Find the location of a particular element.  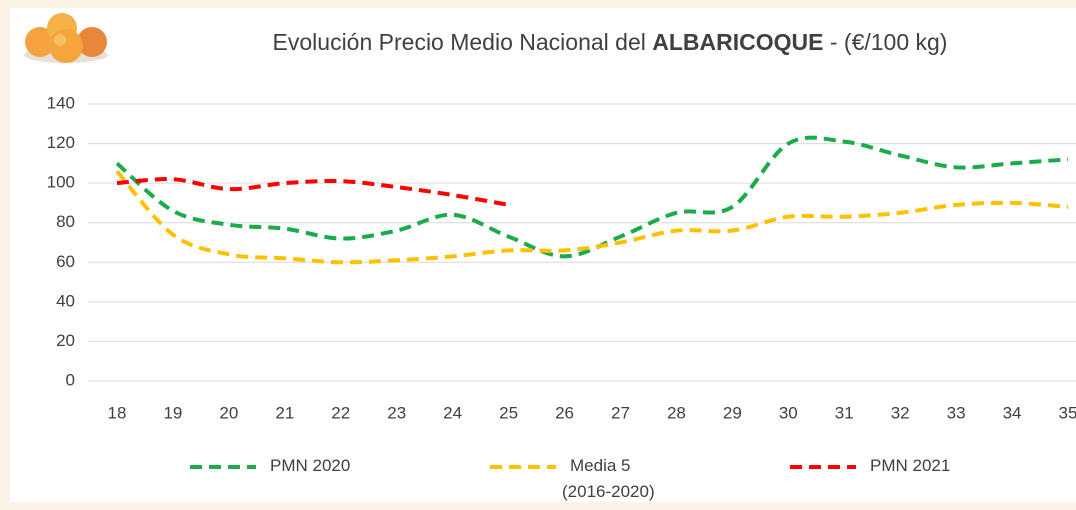

y-tick-label: 140 is located at coordinates (61, 102).